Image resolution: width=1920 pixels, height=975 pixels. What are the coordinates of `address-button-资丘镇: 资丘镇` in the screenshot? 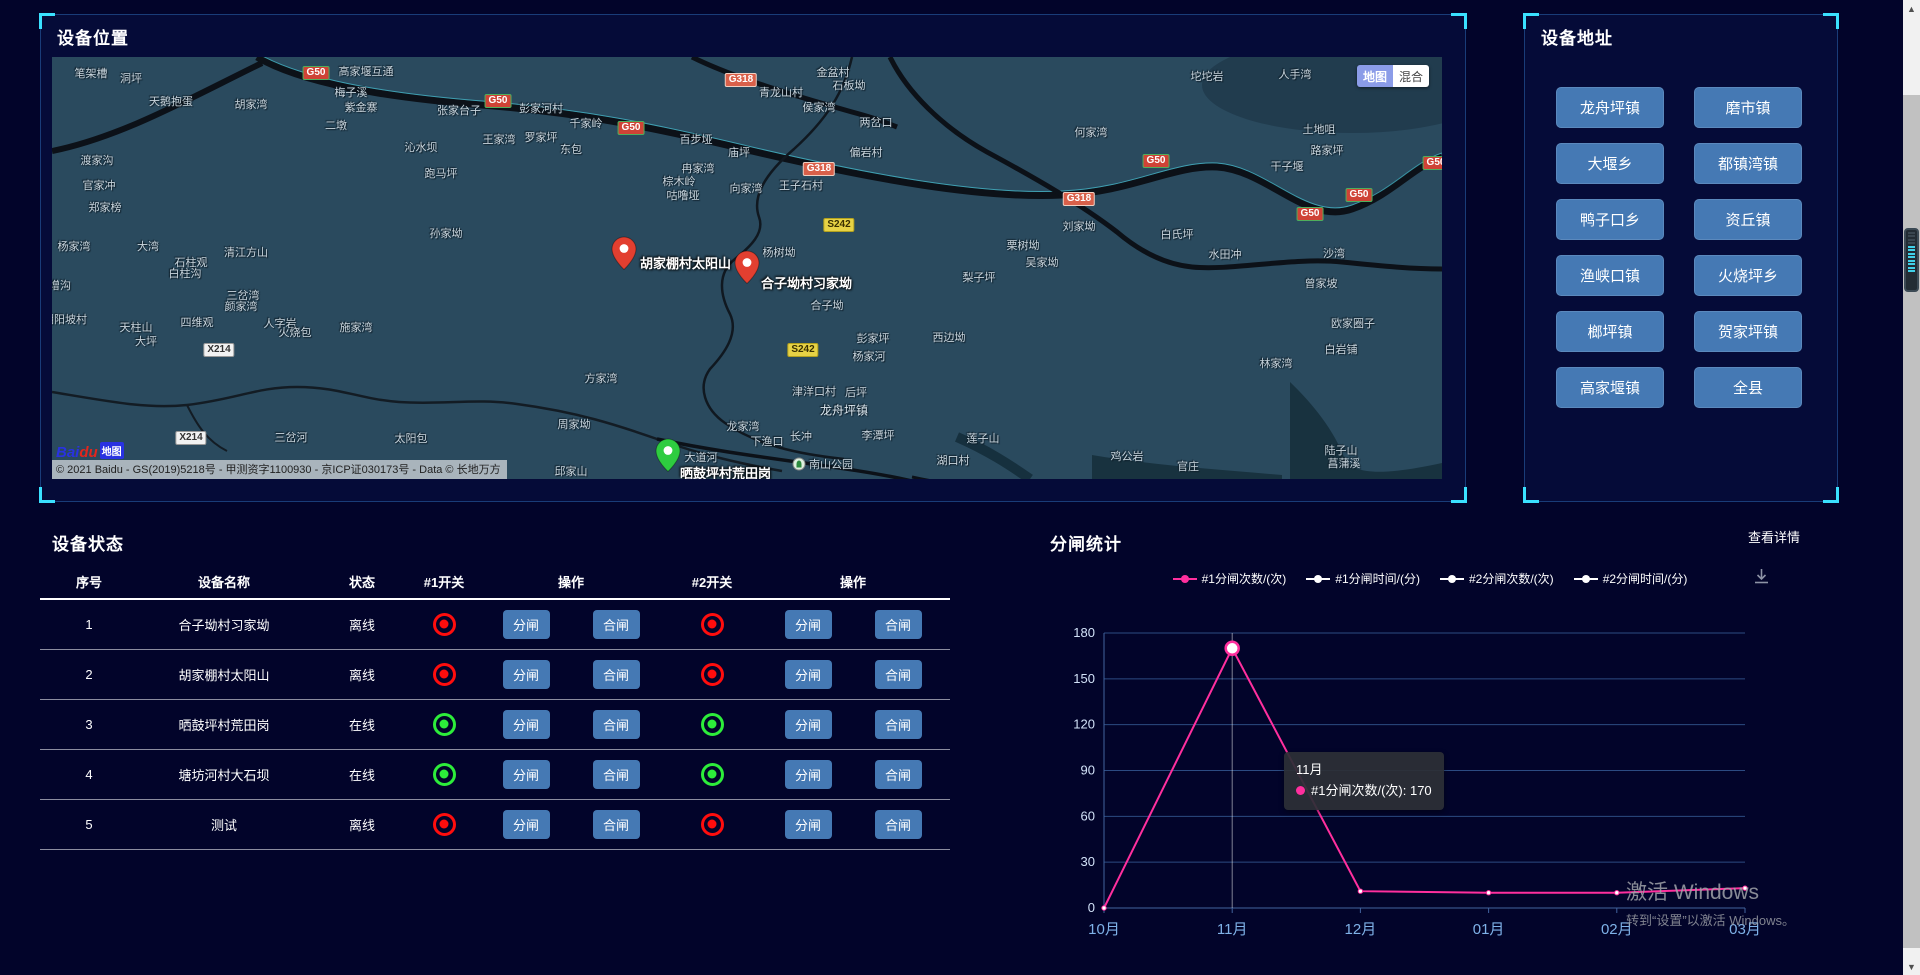 It's located at (1748, 219).